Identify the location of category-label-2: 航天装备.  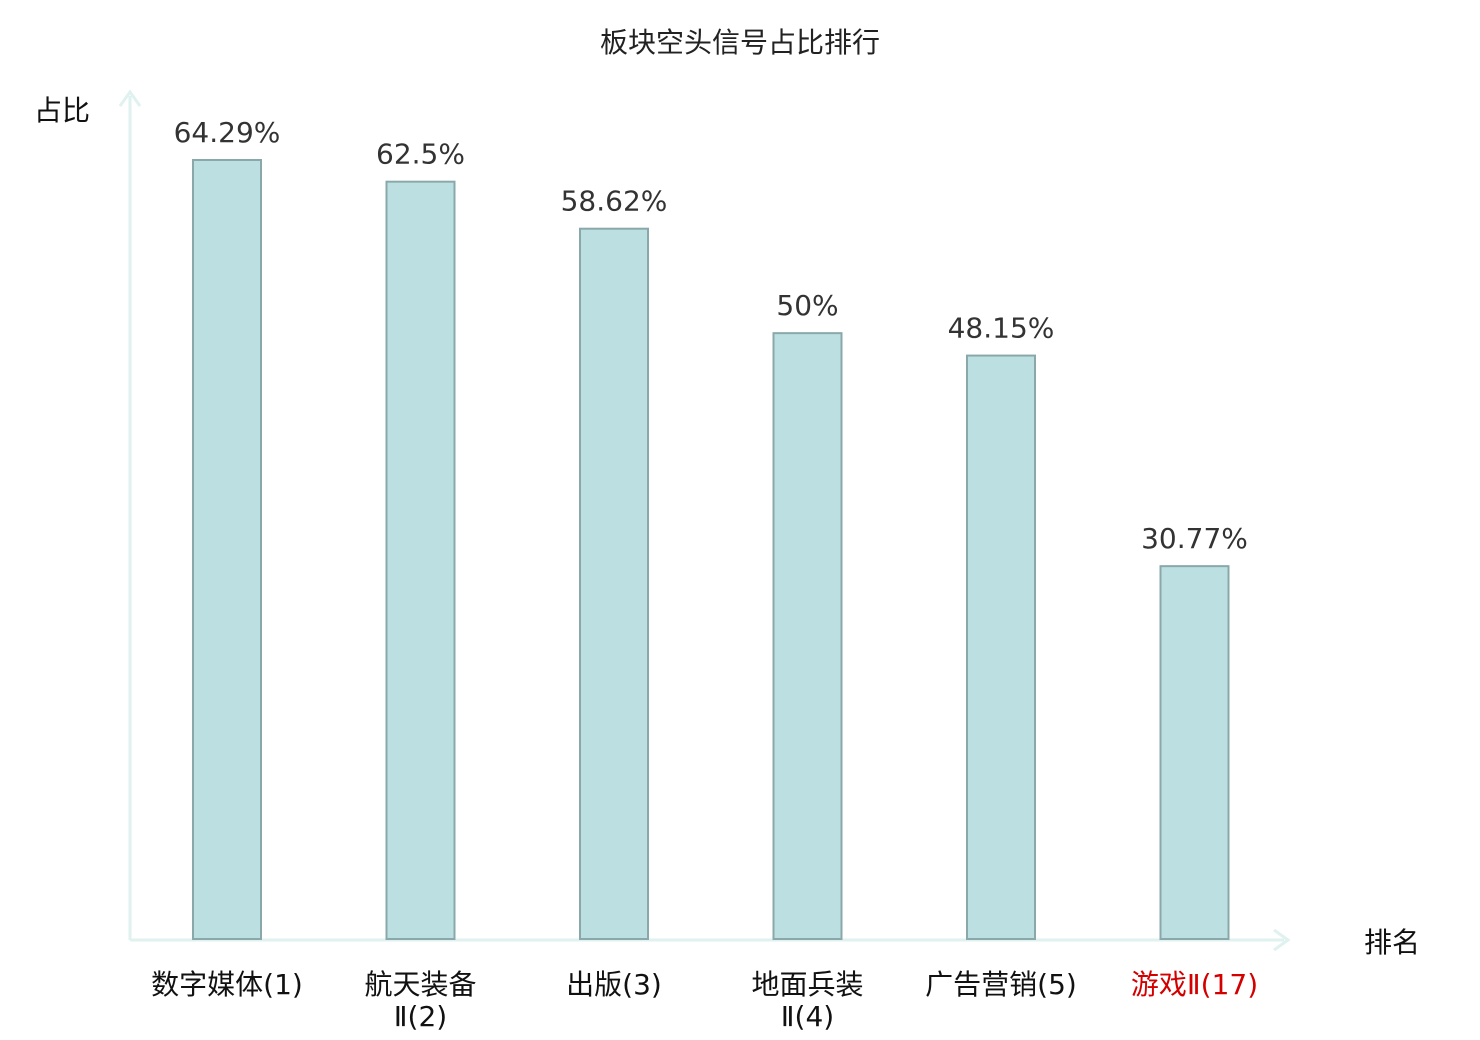
(420, 984).